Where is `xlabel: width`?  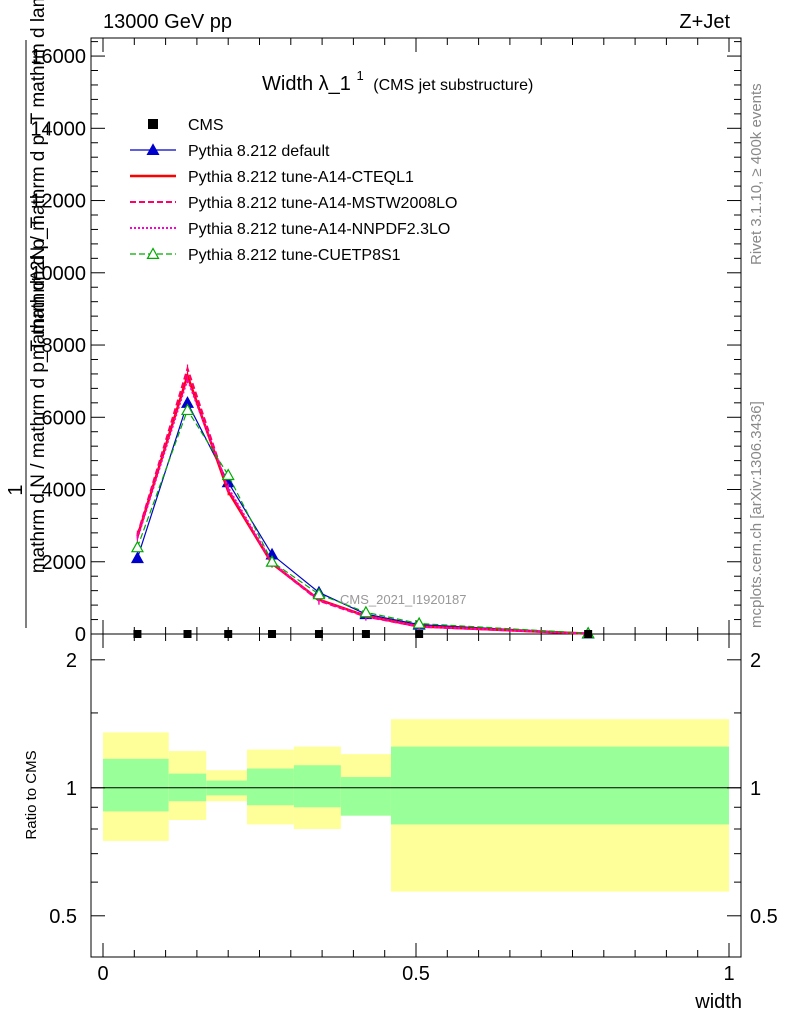 xlabel: width is located at coordinates (718, 1002).